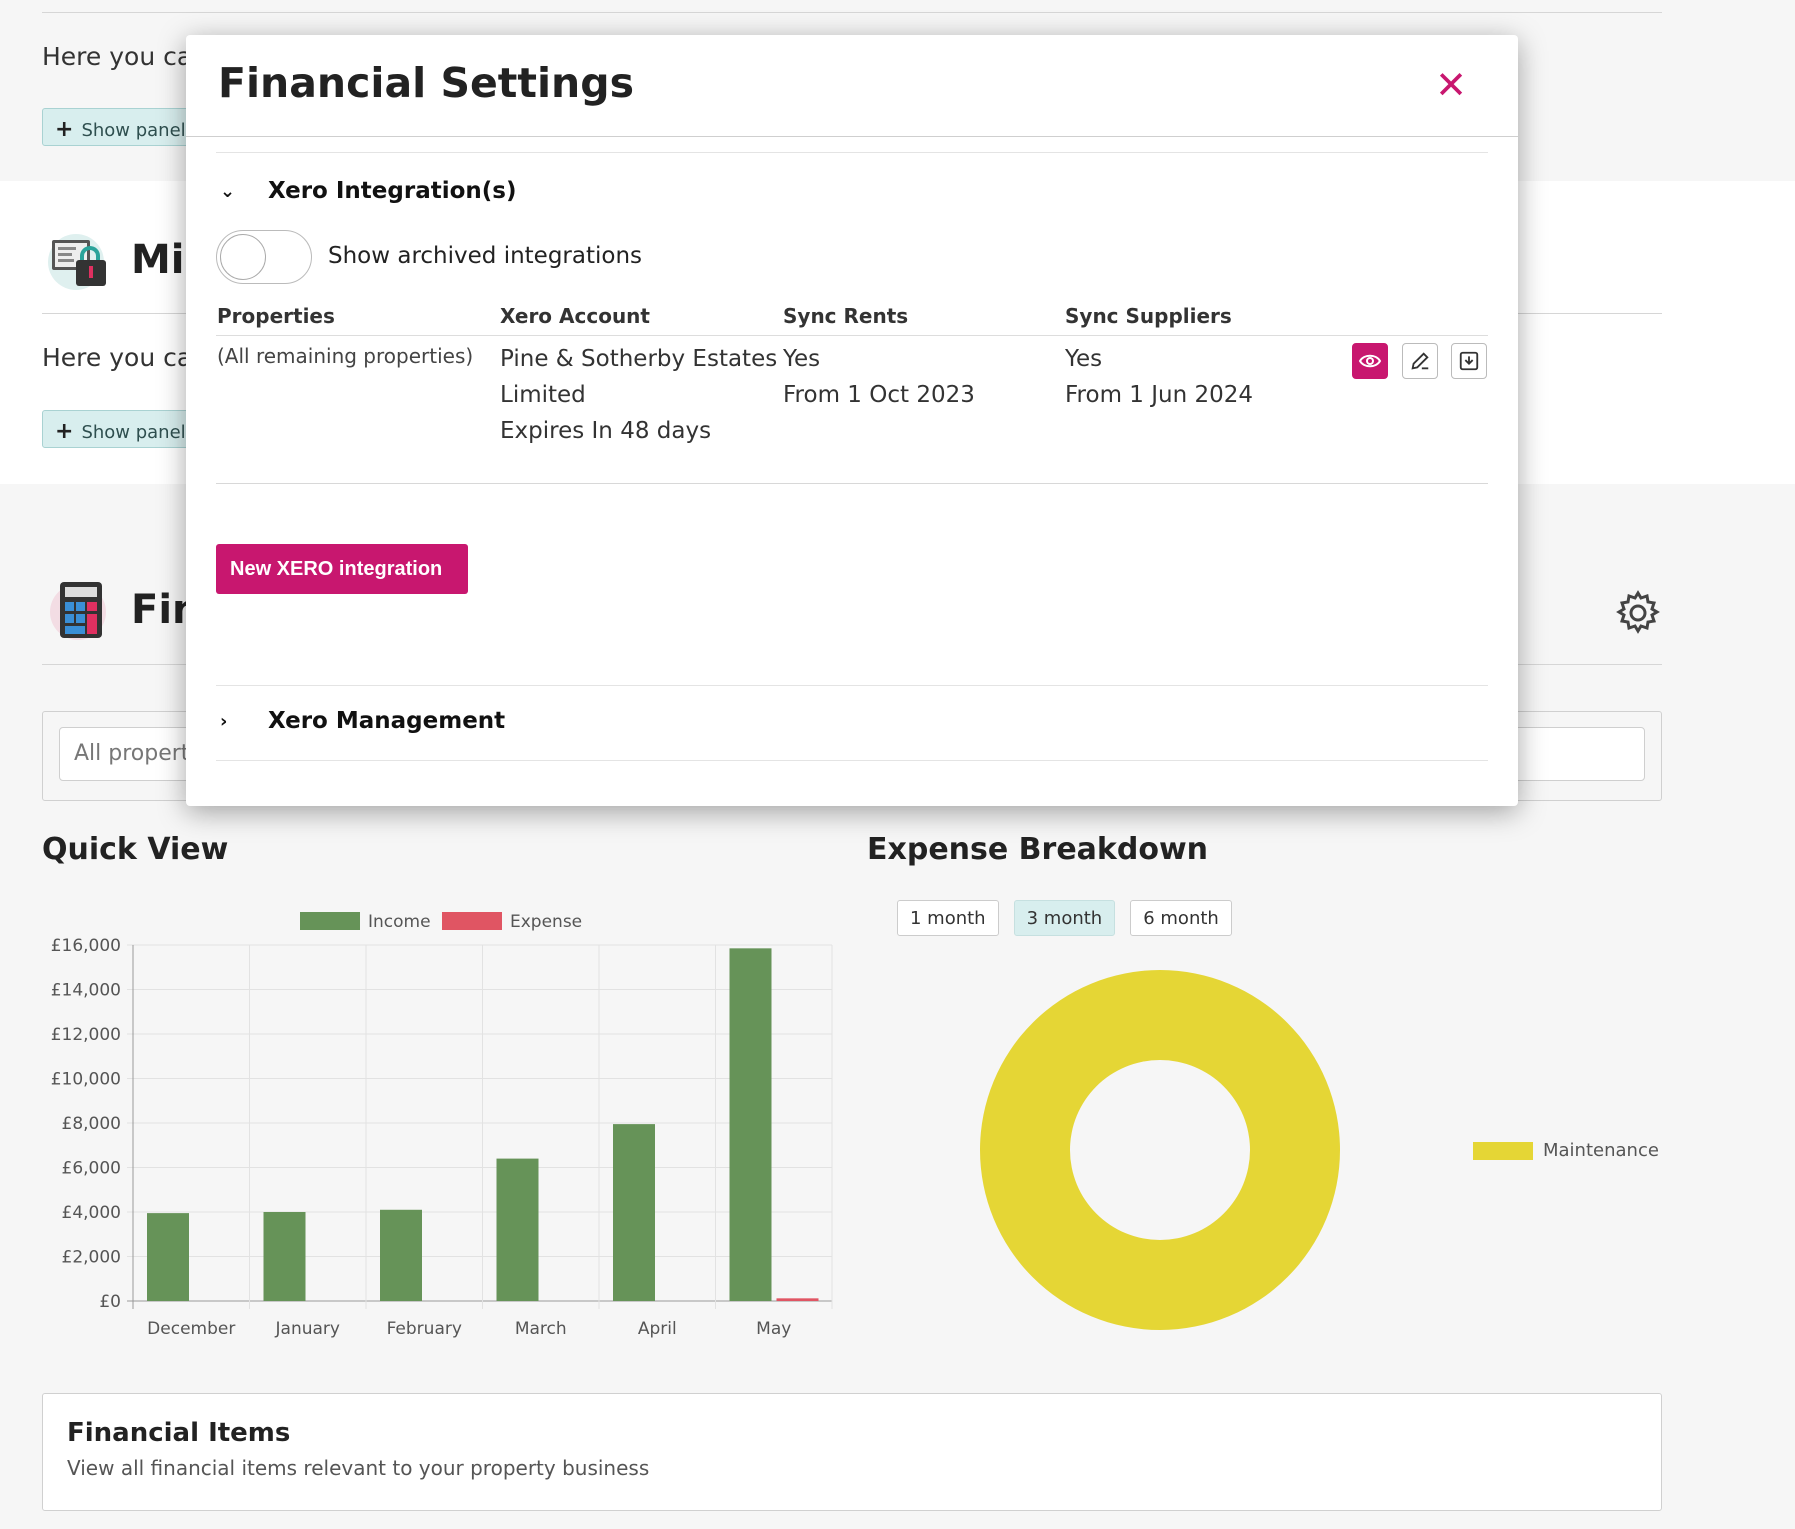  Describe the element at coordinates (342, 569) in the screenshot. I see `new-xero-integration-button: New XERO integration` at that location.